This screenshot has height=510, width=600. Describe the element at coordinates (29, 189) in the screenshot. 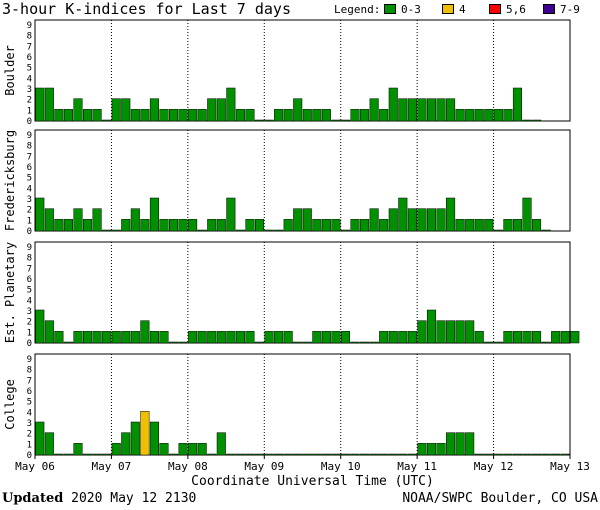

I see `y-tick-label: 4` at that location.